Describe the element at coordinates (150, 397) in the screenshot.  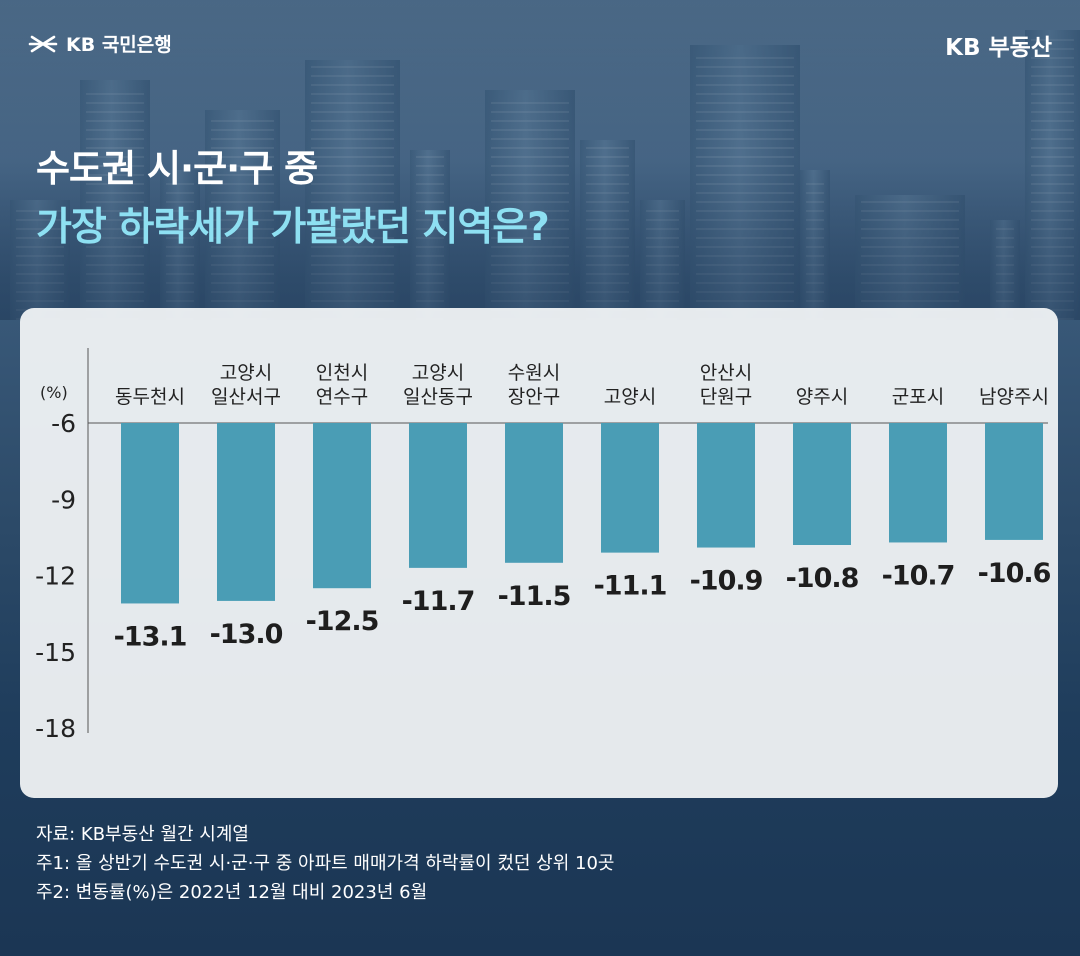
I see `category-label: 동두천시` at that location.